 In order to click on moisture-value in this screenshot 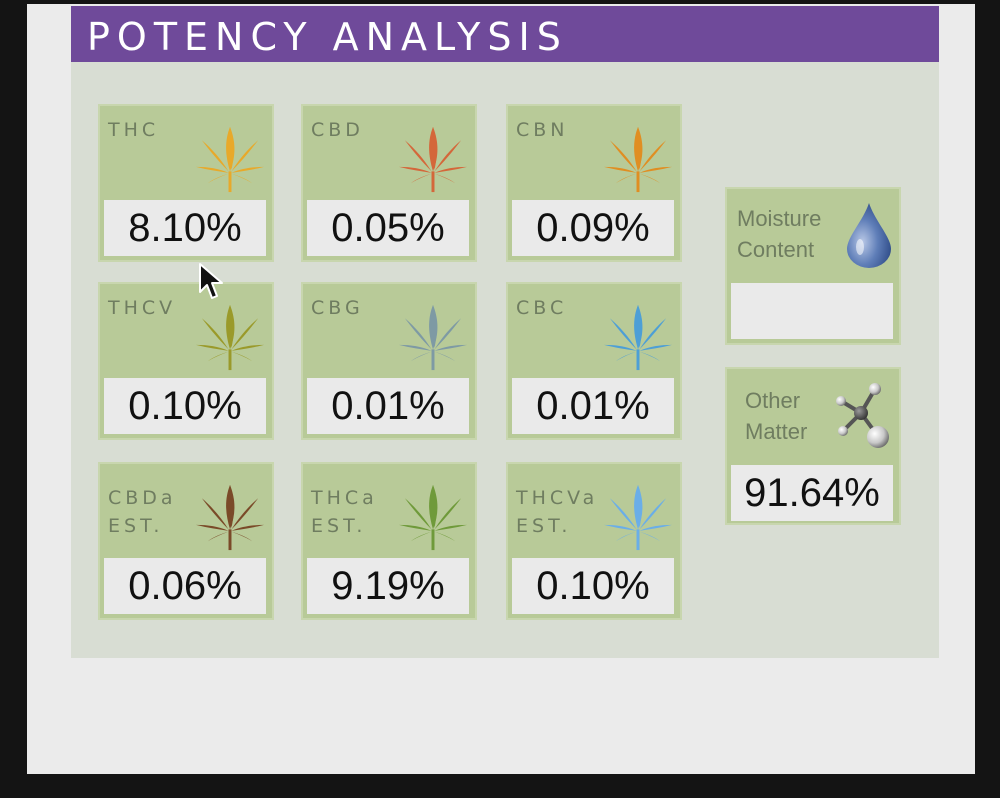, I will do `click(812, 311)`.